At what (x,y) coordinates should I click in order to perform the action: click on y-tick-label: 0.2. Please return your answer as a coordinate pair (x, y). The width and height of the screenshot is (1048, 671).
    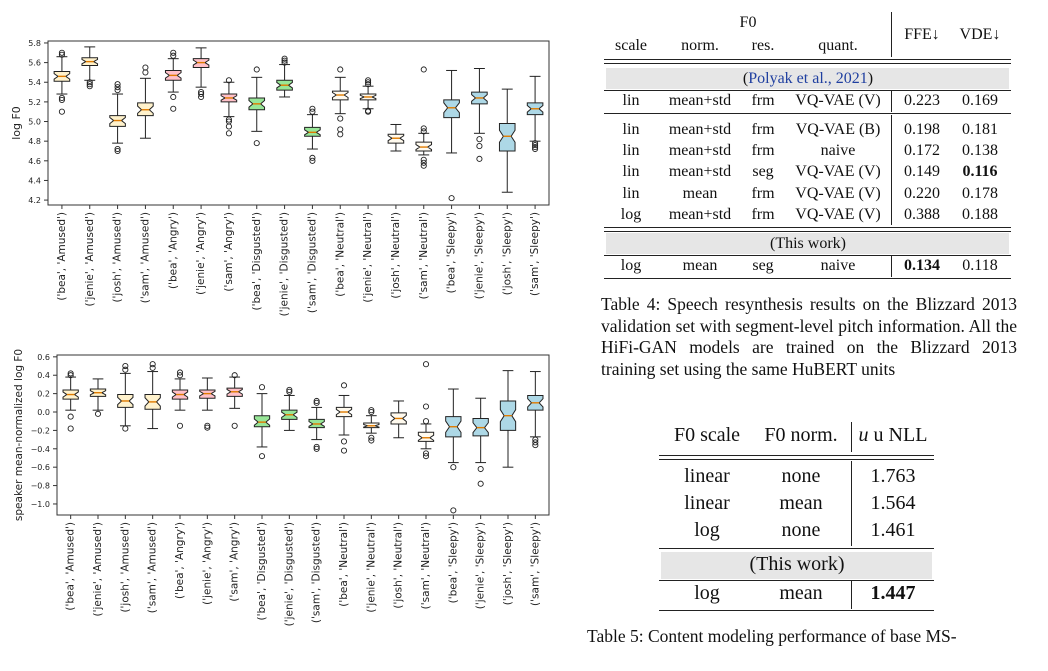
    Looking at the image, I should click on (43, 394).